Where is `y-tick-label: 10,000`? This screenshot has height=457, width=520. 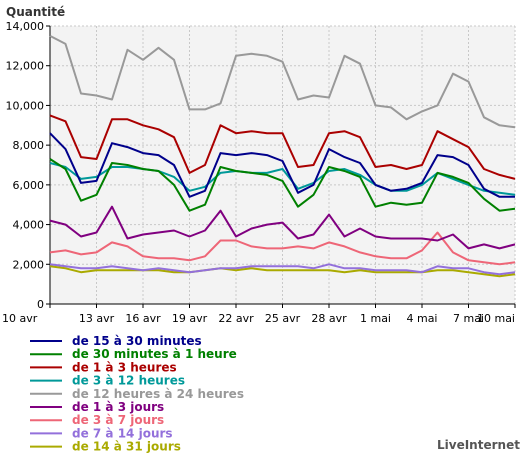 y-tick-label: 10,000 is located at coordinates (25, 105).